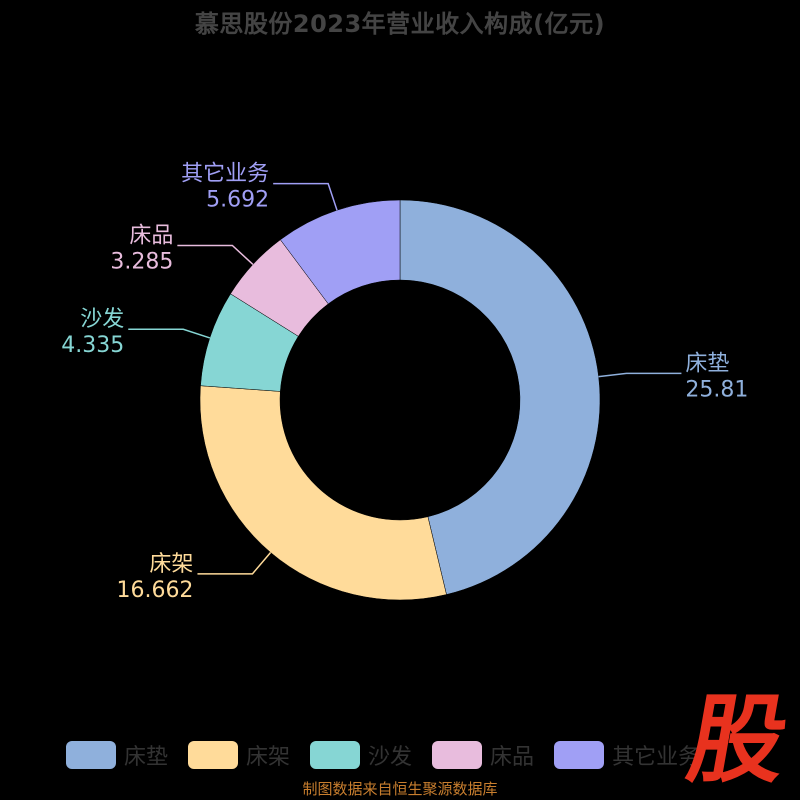  Describe the element at coordinates (390, 757) in the screenshot. I see `legend-label-sofa: 沙发` at that location.